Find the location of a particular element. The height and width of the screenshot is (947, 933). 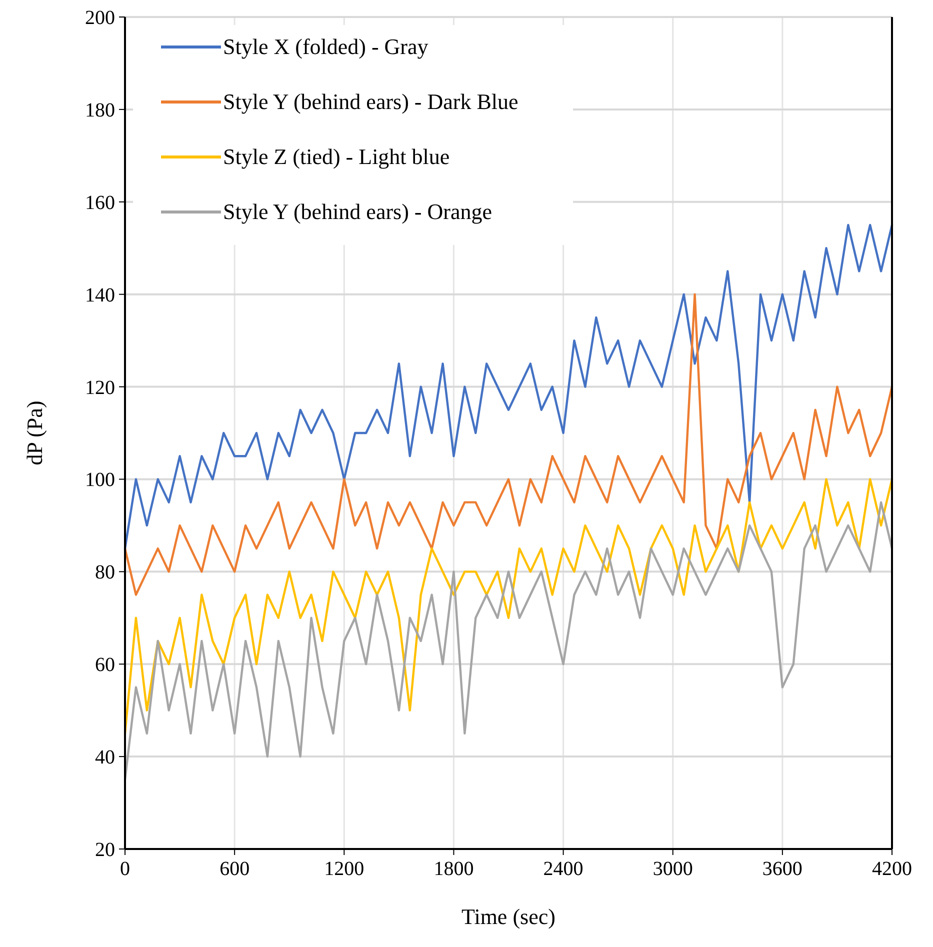

legend-label: Style Z (tied) - Light blue is located at coordinates (336, 156).